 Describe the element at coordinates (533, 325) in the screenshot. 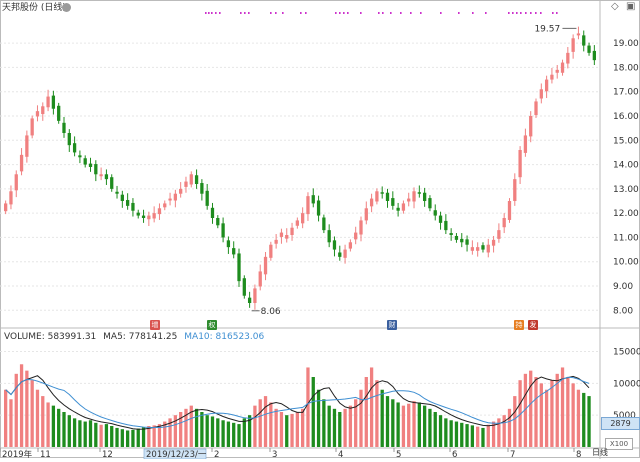

I see `event-tag-issue: 发` at that location.